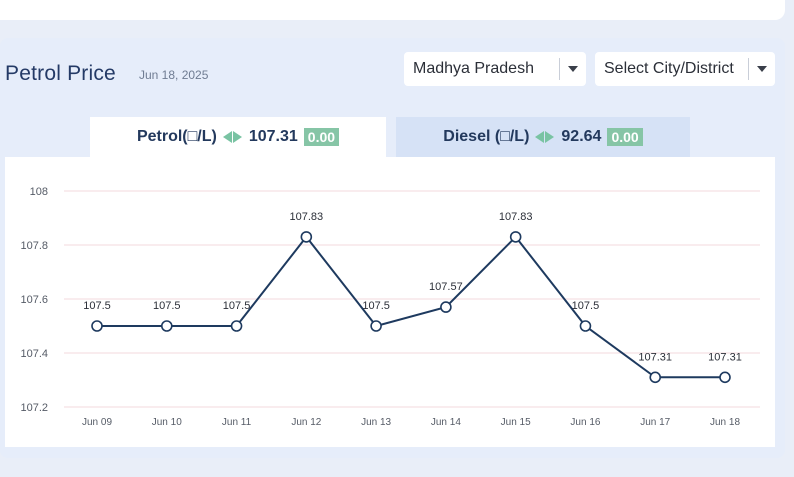  What do you see at coordinates (473, 68) in the screenshot?
I see `state-select-value: Madhya Pradesh` at bounding box center [473, 68].